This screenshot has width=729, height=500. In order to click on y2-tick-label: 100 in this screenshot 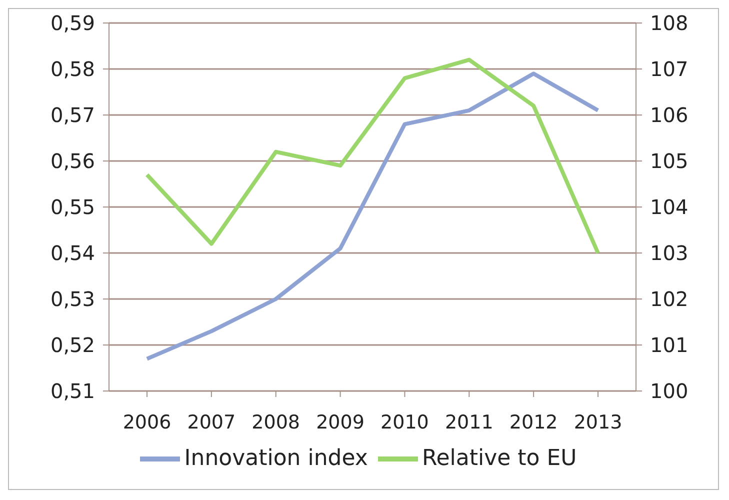, I will do `click(669, 391)`.